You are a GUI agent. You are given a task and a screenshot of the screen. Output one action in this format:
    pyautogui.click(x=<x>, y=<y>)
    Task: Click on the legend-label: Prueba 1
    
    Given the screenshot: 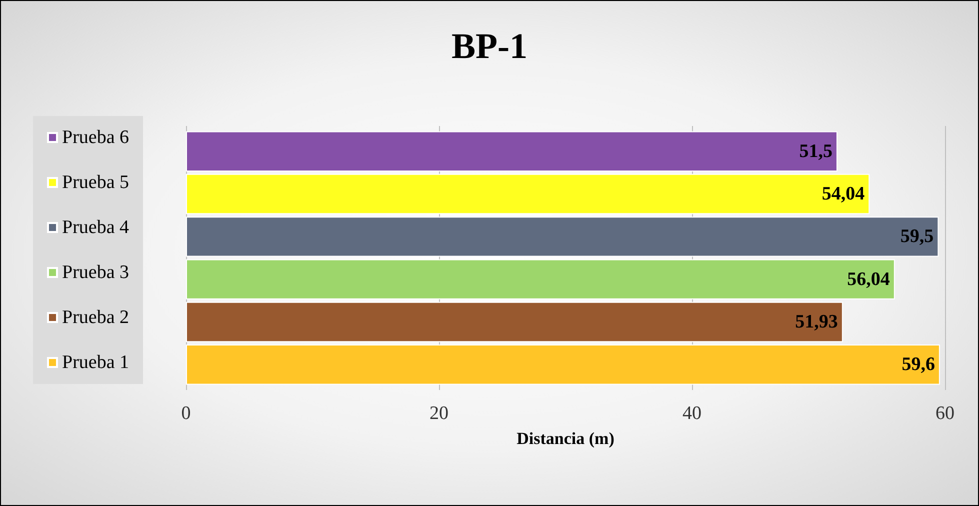 What is the action you would take?
    pyautogui.click(x=96, y=362)
    